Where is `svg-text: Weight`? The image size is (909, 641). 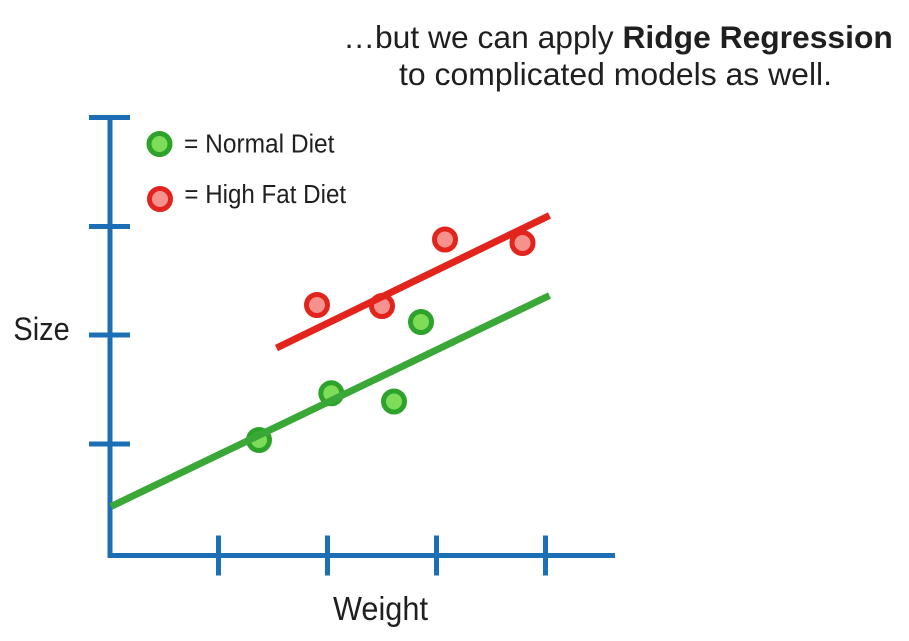
svg-text: Weight is located at coordinates (380, 608).